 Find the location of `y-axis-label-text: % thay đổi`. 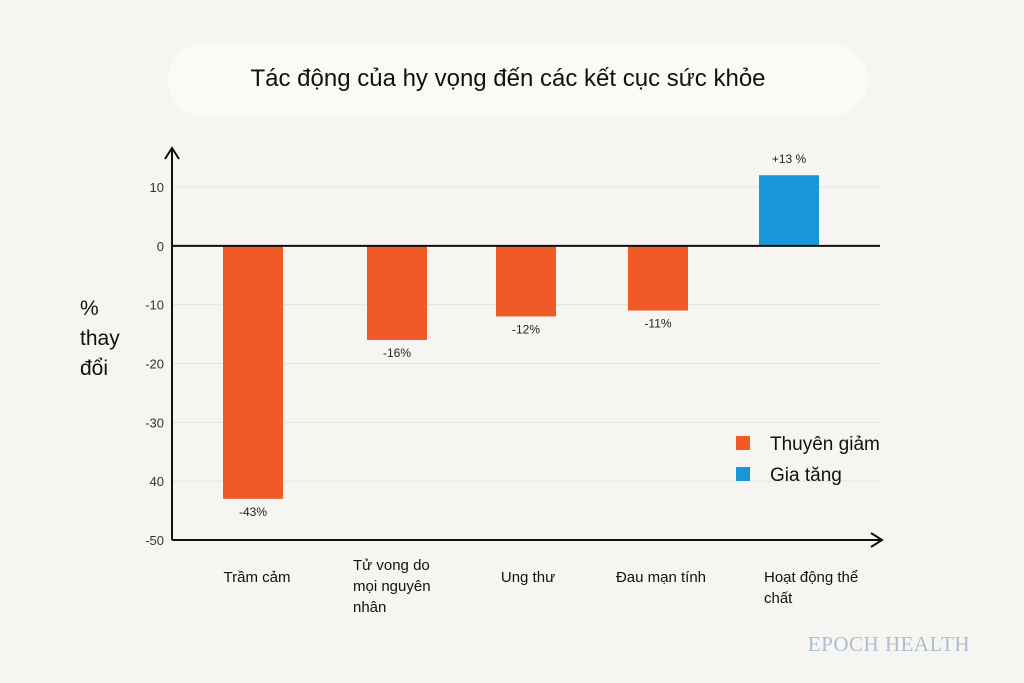

y-axis-label-text: % thay đổi is located at coordinates (100, 338).